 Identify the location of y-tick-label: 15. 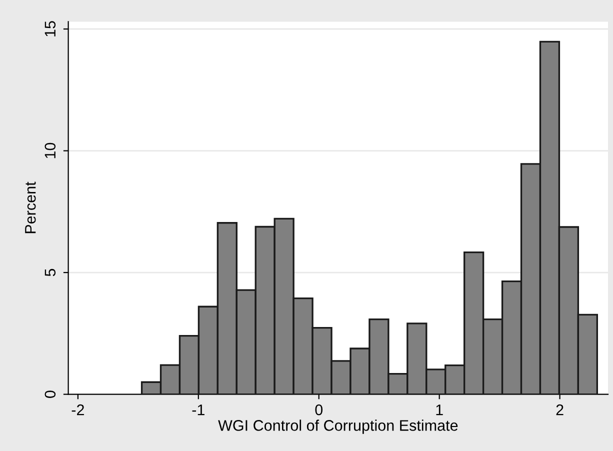
(50, 28).